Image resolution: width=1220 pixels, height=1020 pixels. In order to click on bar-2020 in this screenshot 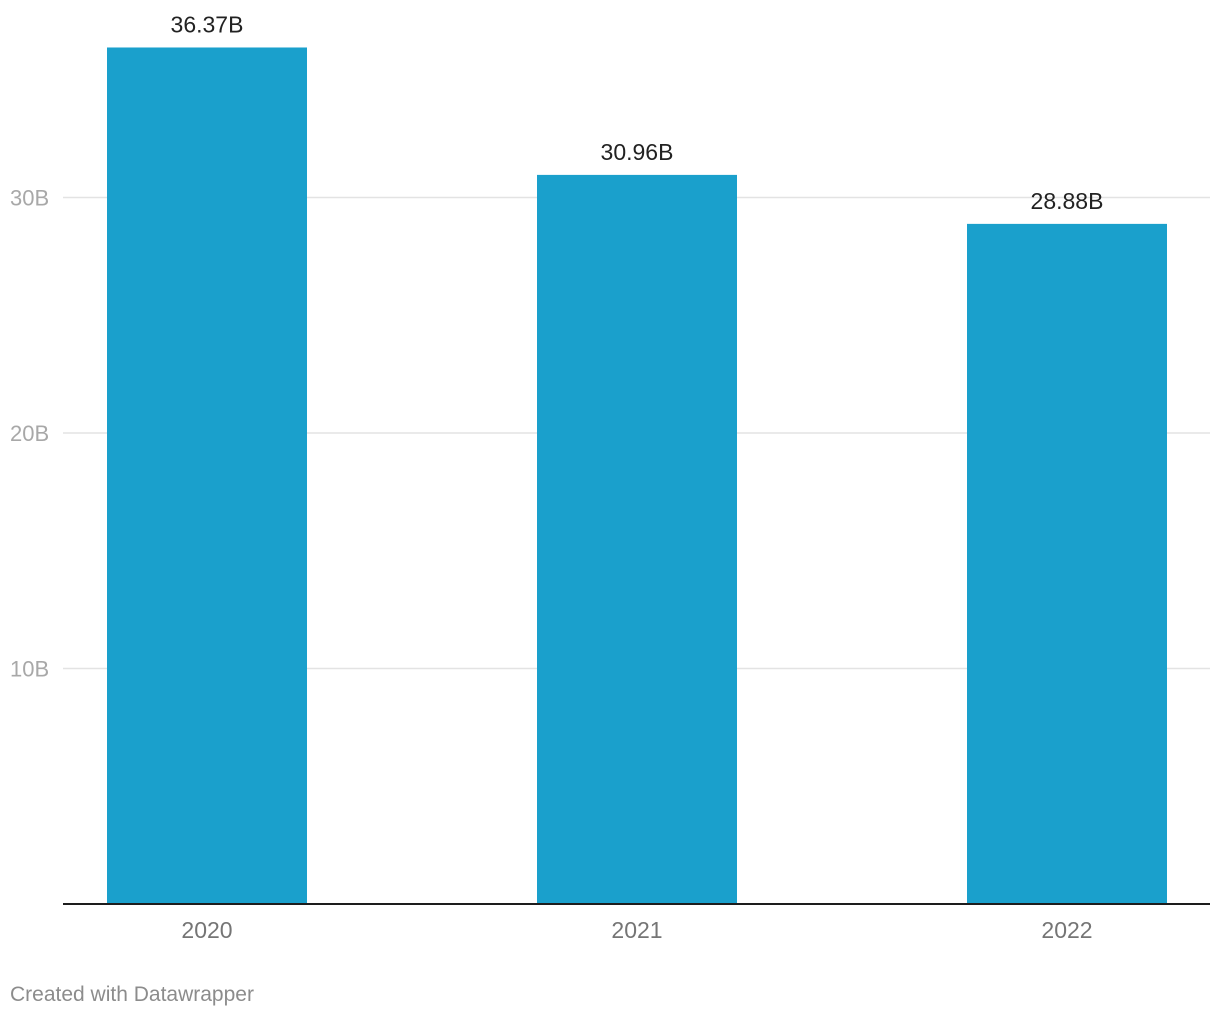, I will do `click(207, 475)`.